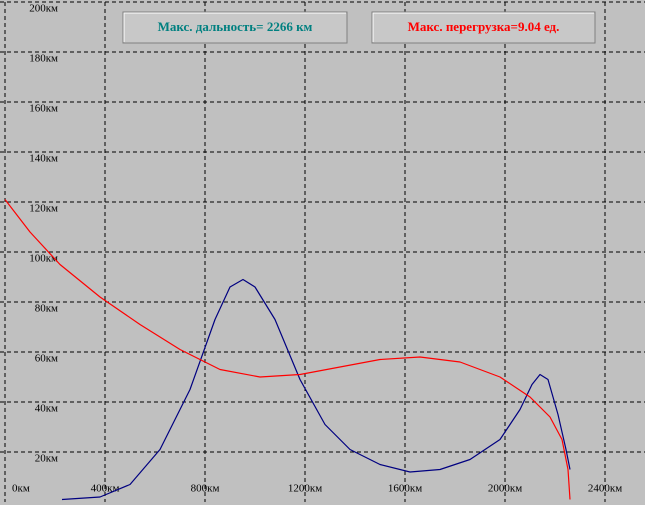 The height and width of the screenshot is (505, 645). Describe the element at coordinates (505, 489) in the screenshot. I see `x-tick-label: 2000км` at that location.